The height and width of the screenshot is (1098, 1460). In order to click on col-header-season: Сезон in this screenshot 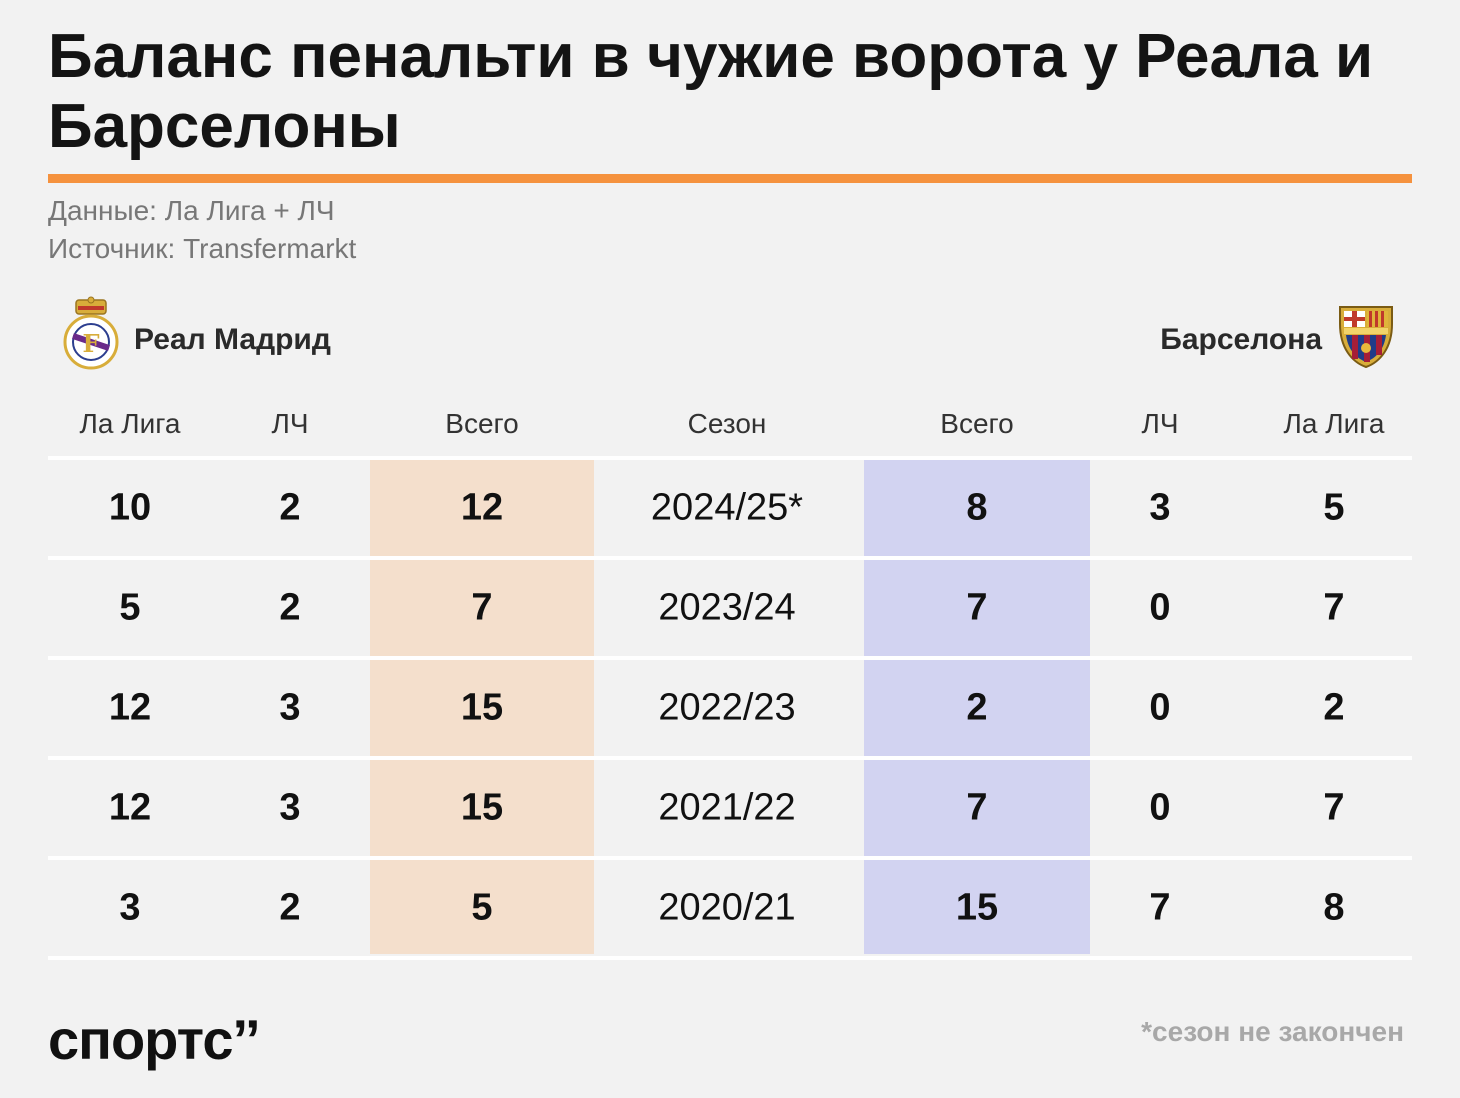, I will do `click(727, 423)`.